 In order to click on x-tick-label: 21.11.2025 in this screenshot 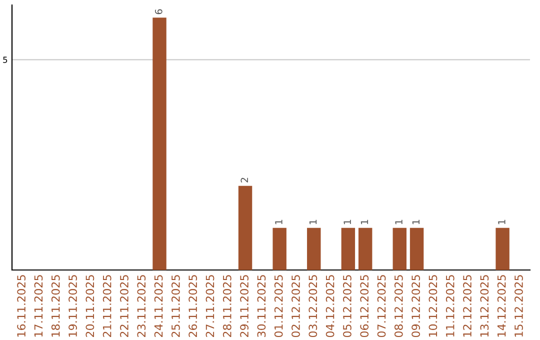, I will do `click(107, 306)`.